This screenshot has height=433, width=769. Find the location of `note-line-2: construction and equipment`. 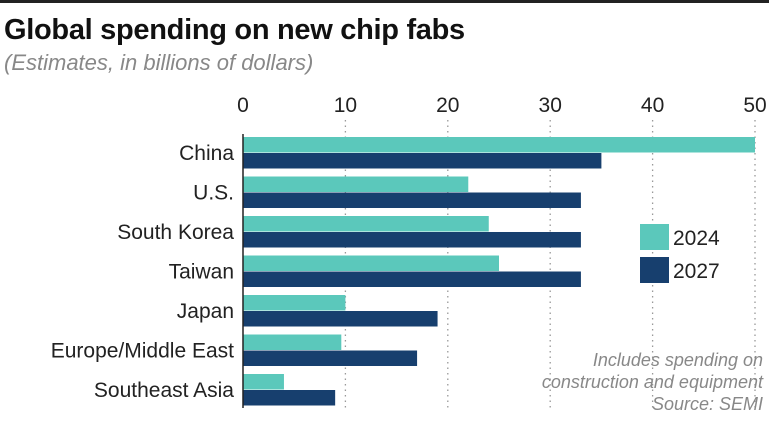

note-line-2: construction and equipment is located at coordinates (652, 382).